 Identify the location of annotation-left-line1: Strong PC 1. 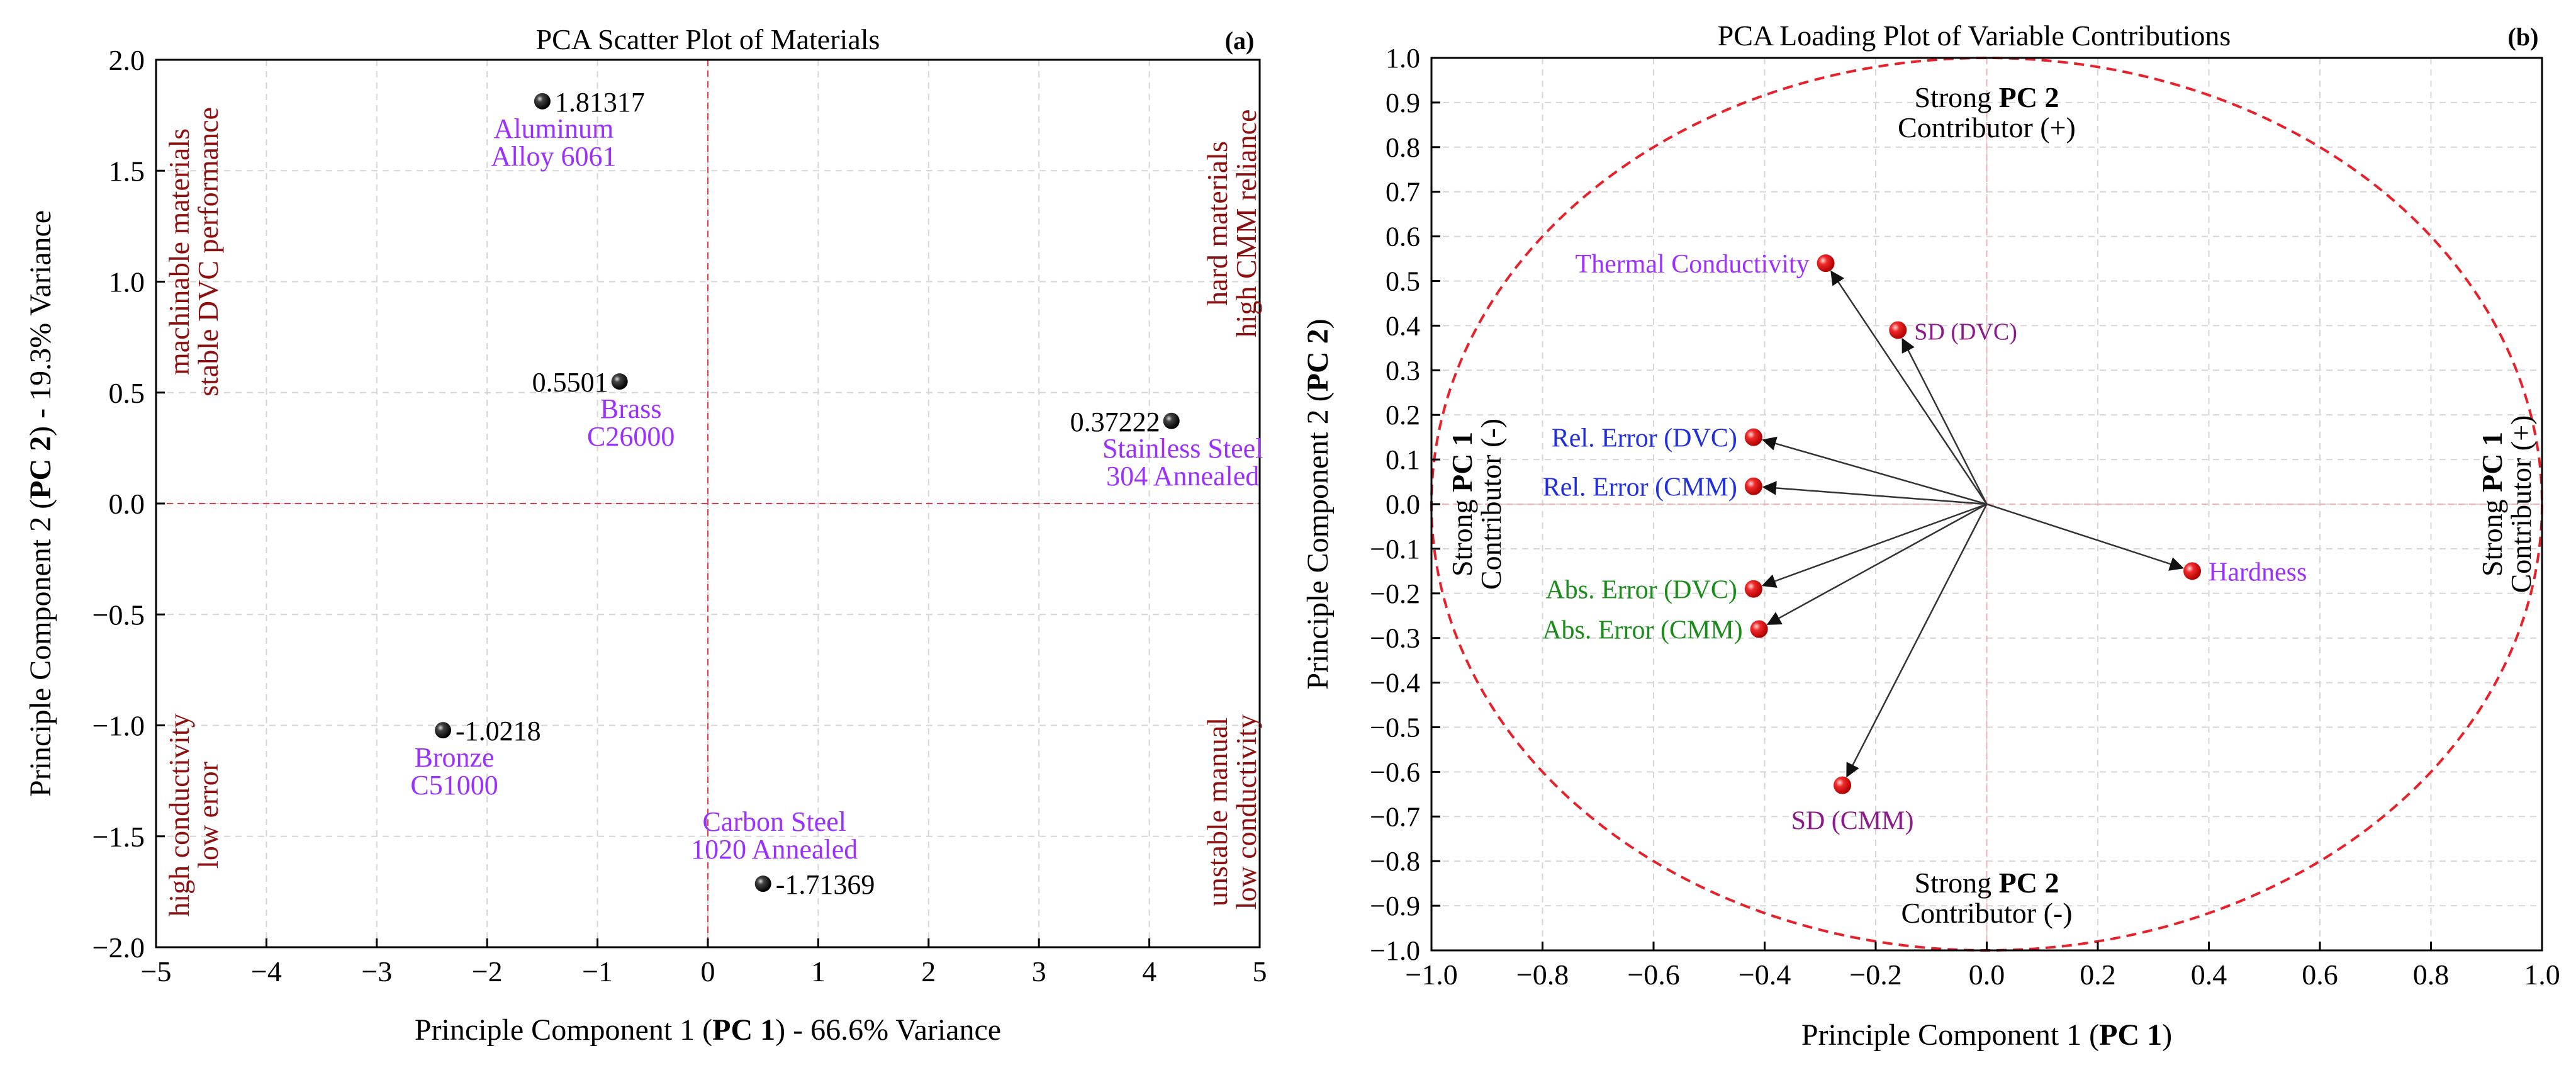
(1462, 504).